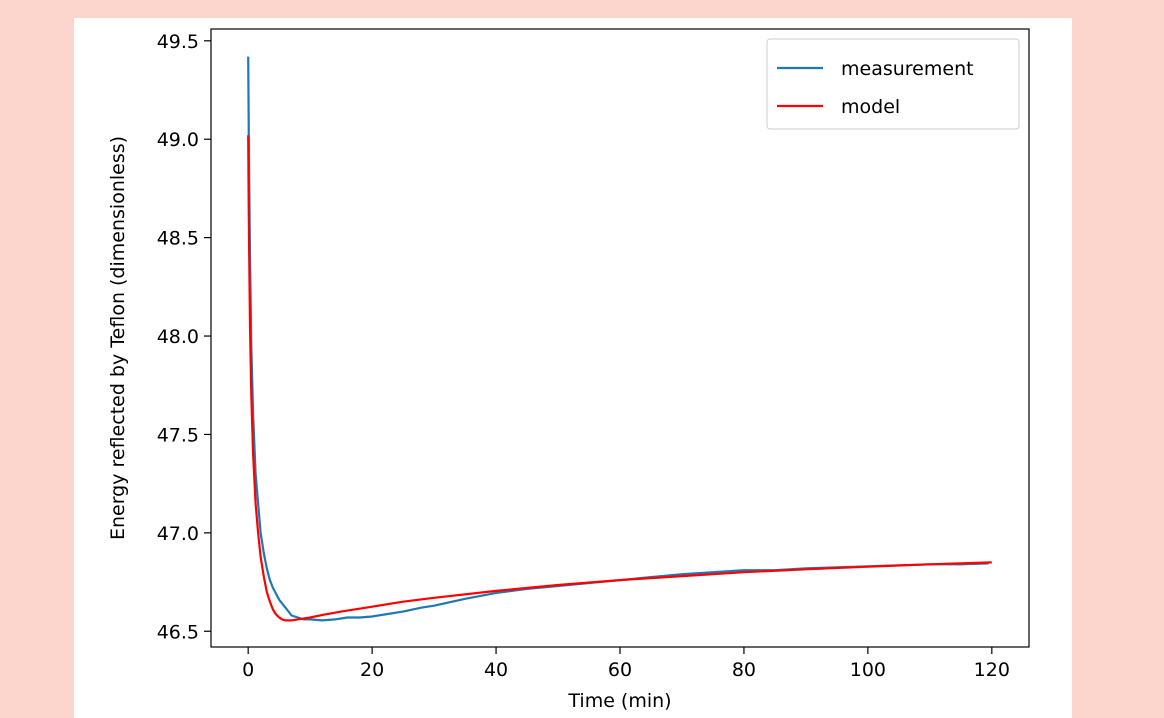 The width and height of the screenshot is (1164, 718). I want to click on x-tick-label: 80, so click(744, 670).